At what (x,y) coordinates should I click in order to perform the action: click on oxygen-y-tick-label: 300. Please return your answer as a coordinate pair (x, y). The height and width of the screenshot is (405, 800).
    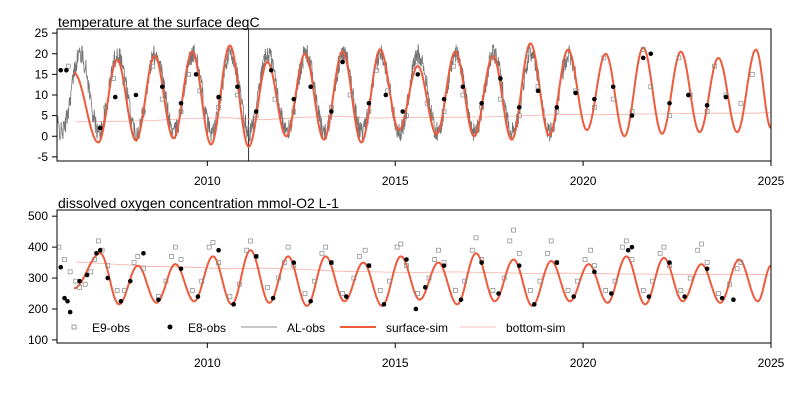
    Looking at the image, I should click on (38, 278).